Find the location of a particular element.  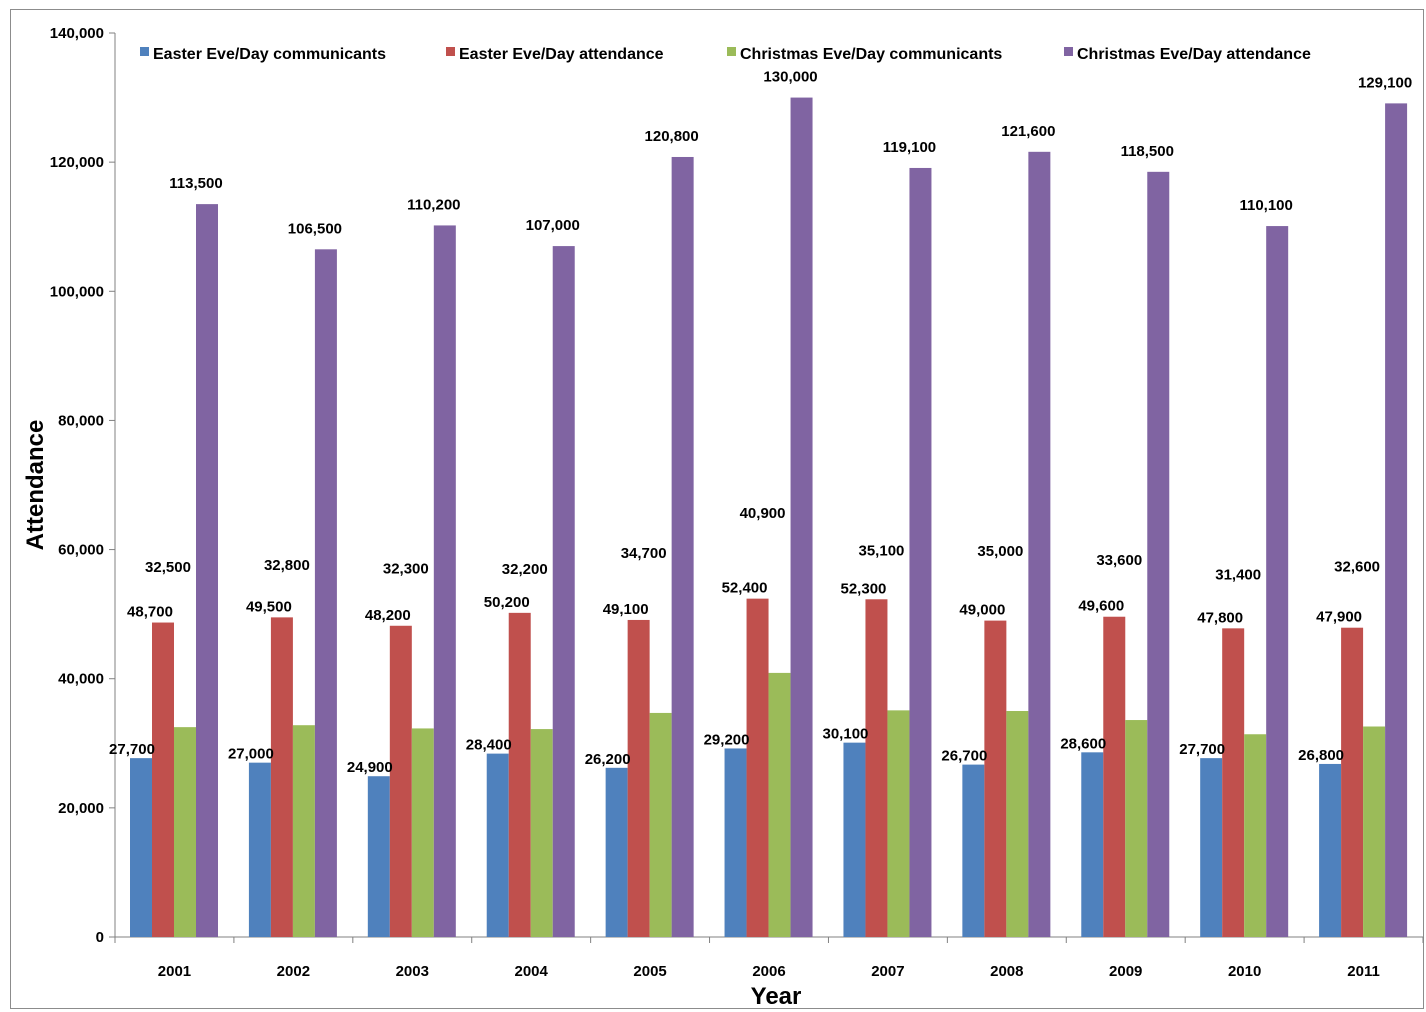

bar-christmas-eve-day-attendance-2005 is located at coordinates (682, 546).